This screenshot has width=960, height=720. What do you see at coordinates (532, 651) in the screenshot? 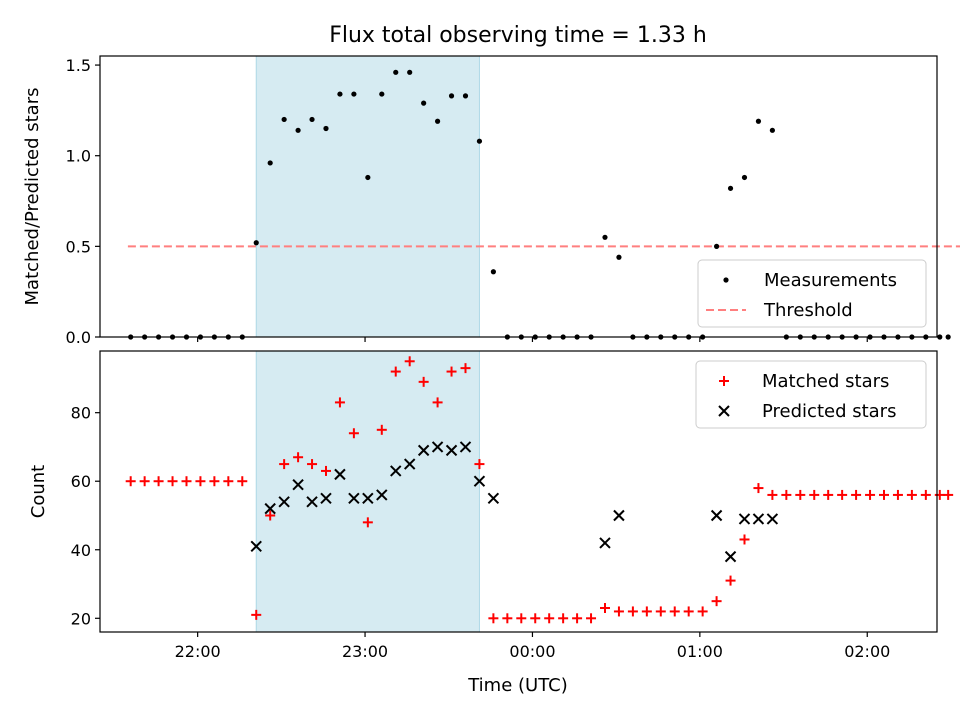
I see `x-tick-label: 00:00` at bounding box center [532, 651].